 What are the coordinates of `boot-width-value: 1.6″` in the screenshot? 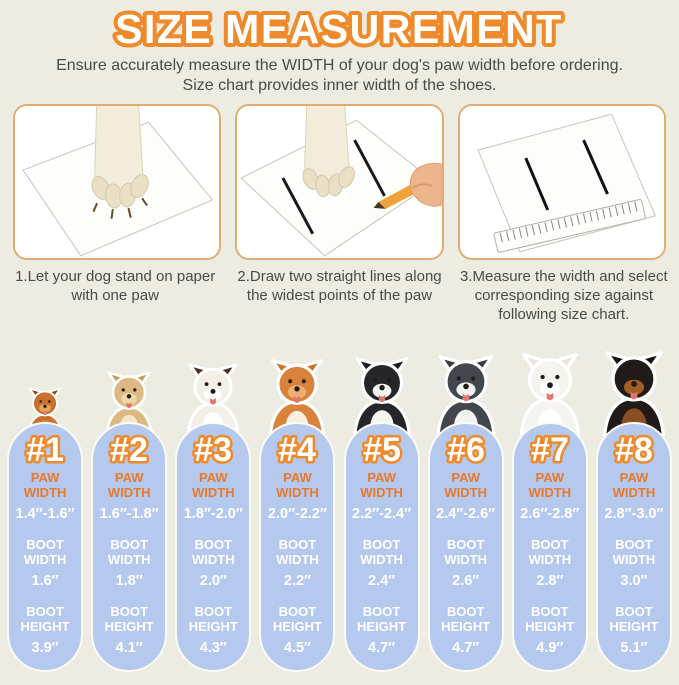 It's located at (45, 581).